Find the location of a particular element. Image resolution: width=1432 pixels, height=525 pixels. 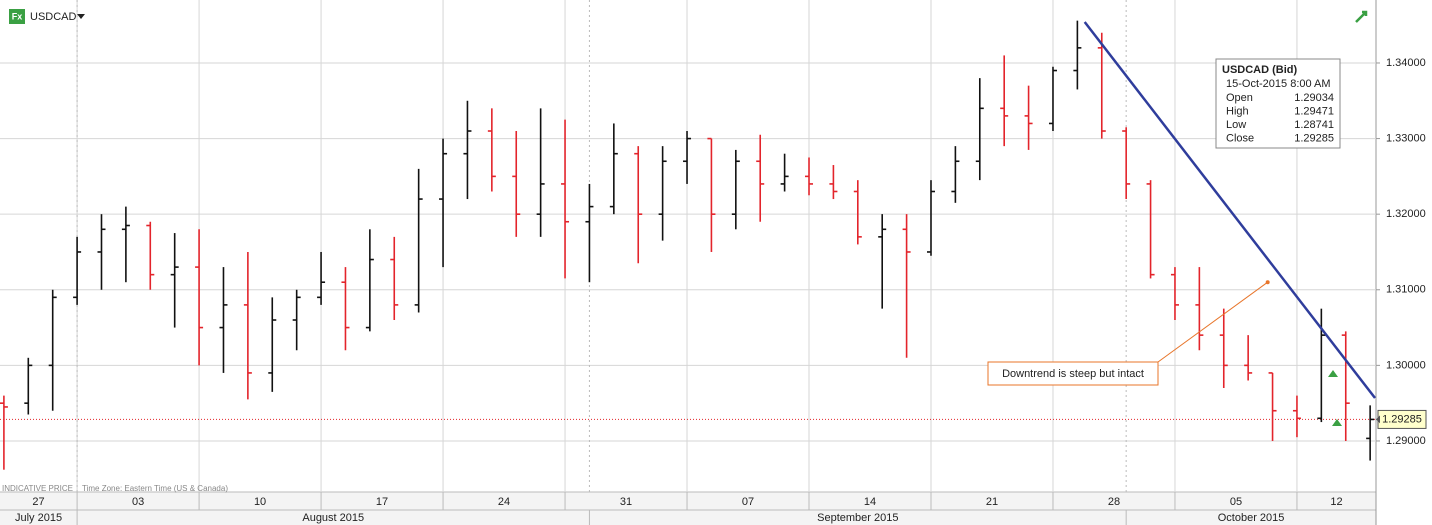

last-price-pointer is located at coordinates (1378, 419).